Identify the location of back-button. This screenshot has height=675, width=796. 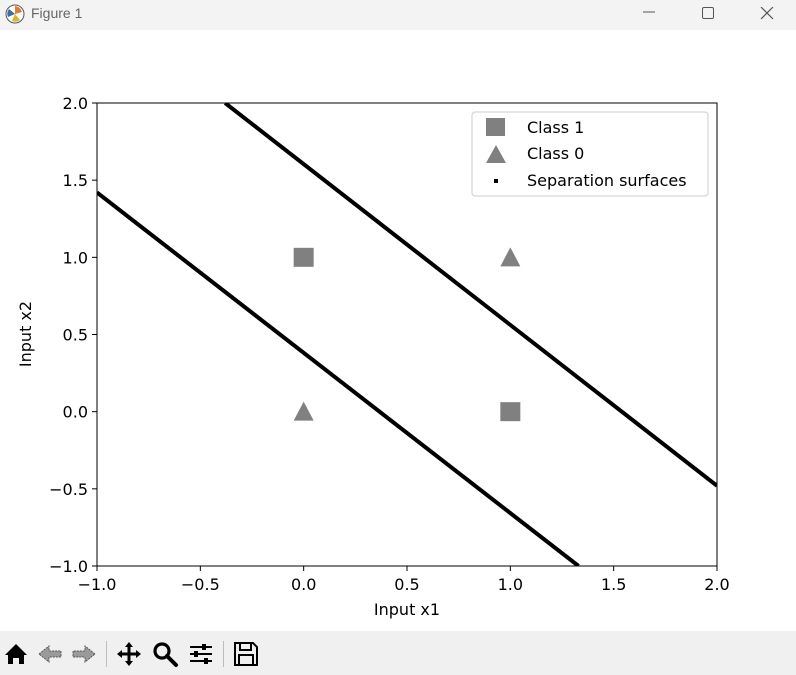
(50, 654).